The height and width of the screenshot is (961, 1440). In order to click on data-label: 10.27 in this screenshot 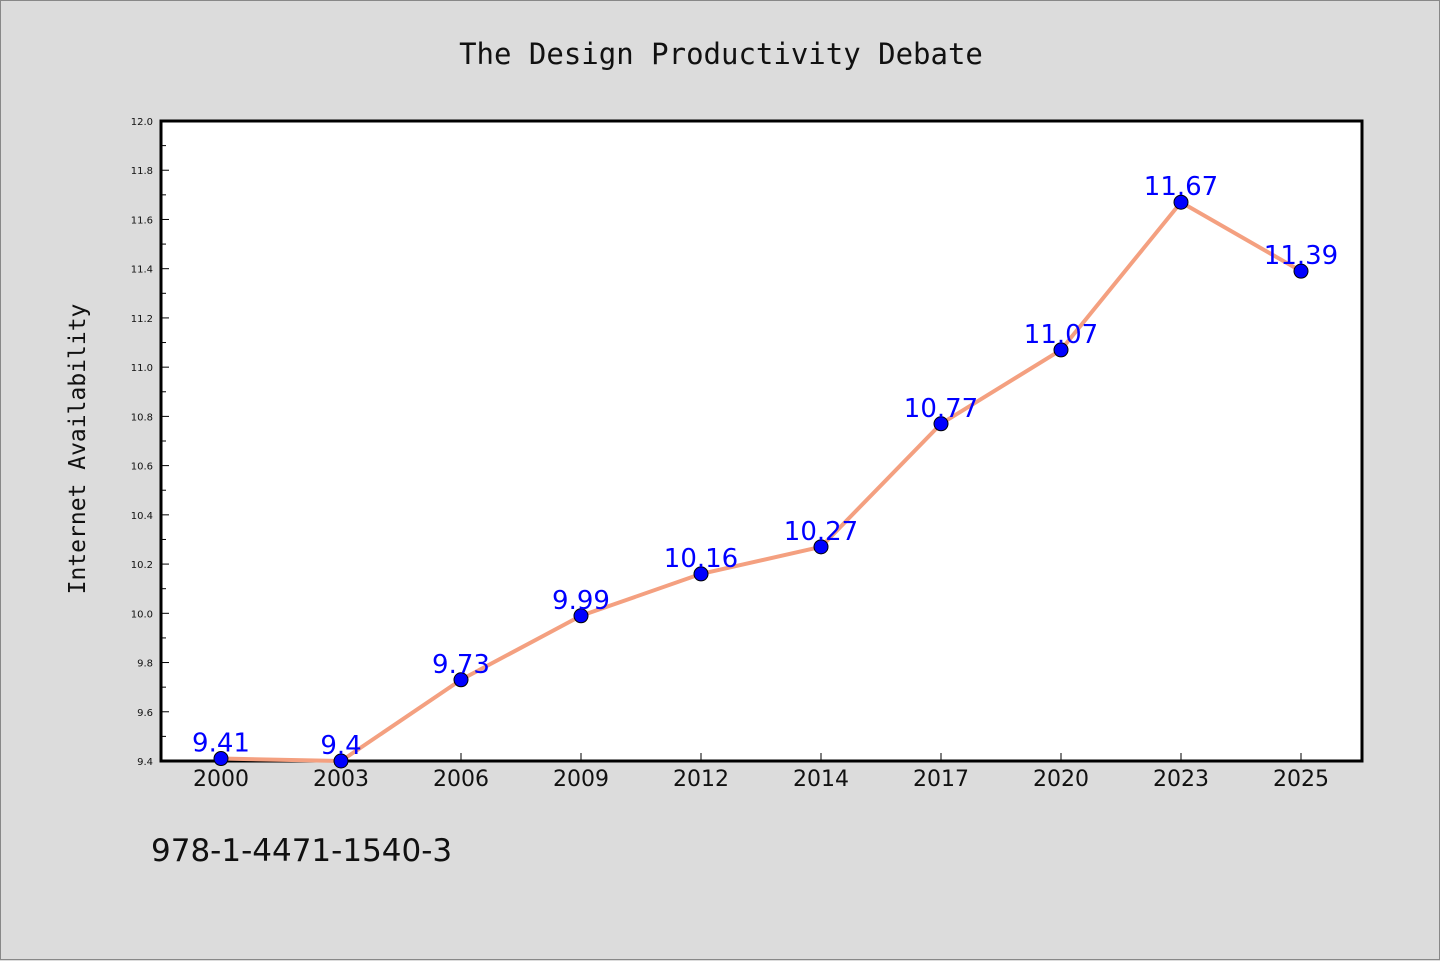, I will do `click(821, 532)`.